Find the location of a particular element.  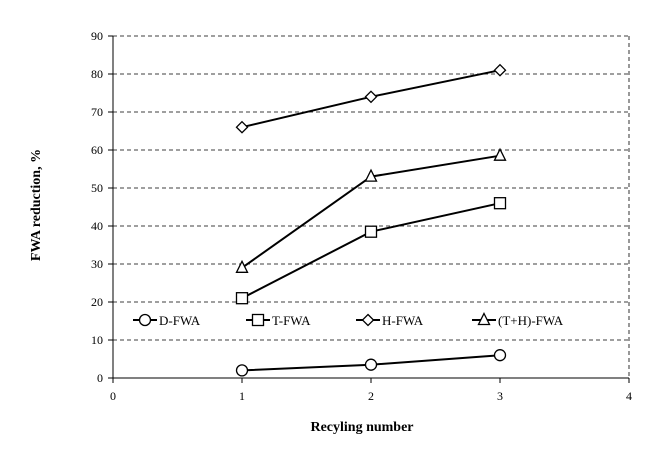

series-t-h-fwa is located at coordinates (371, 210).